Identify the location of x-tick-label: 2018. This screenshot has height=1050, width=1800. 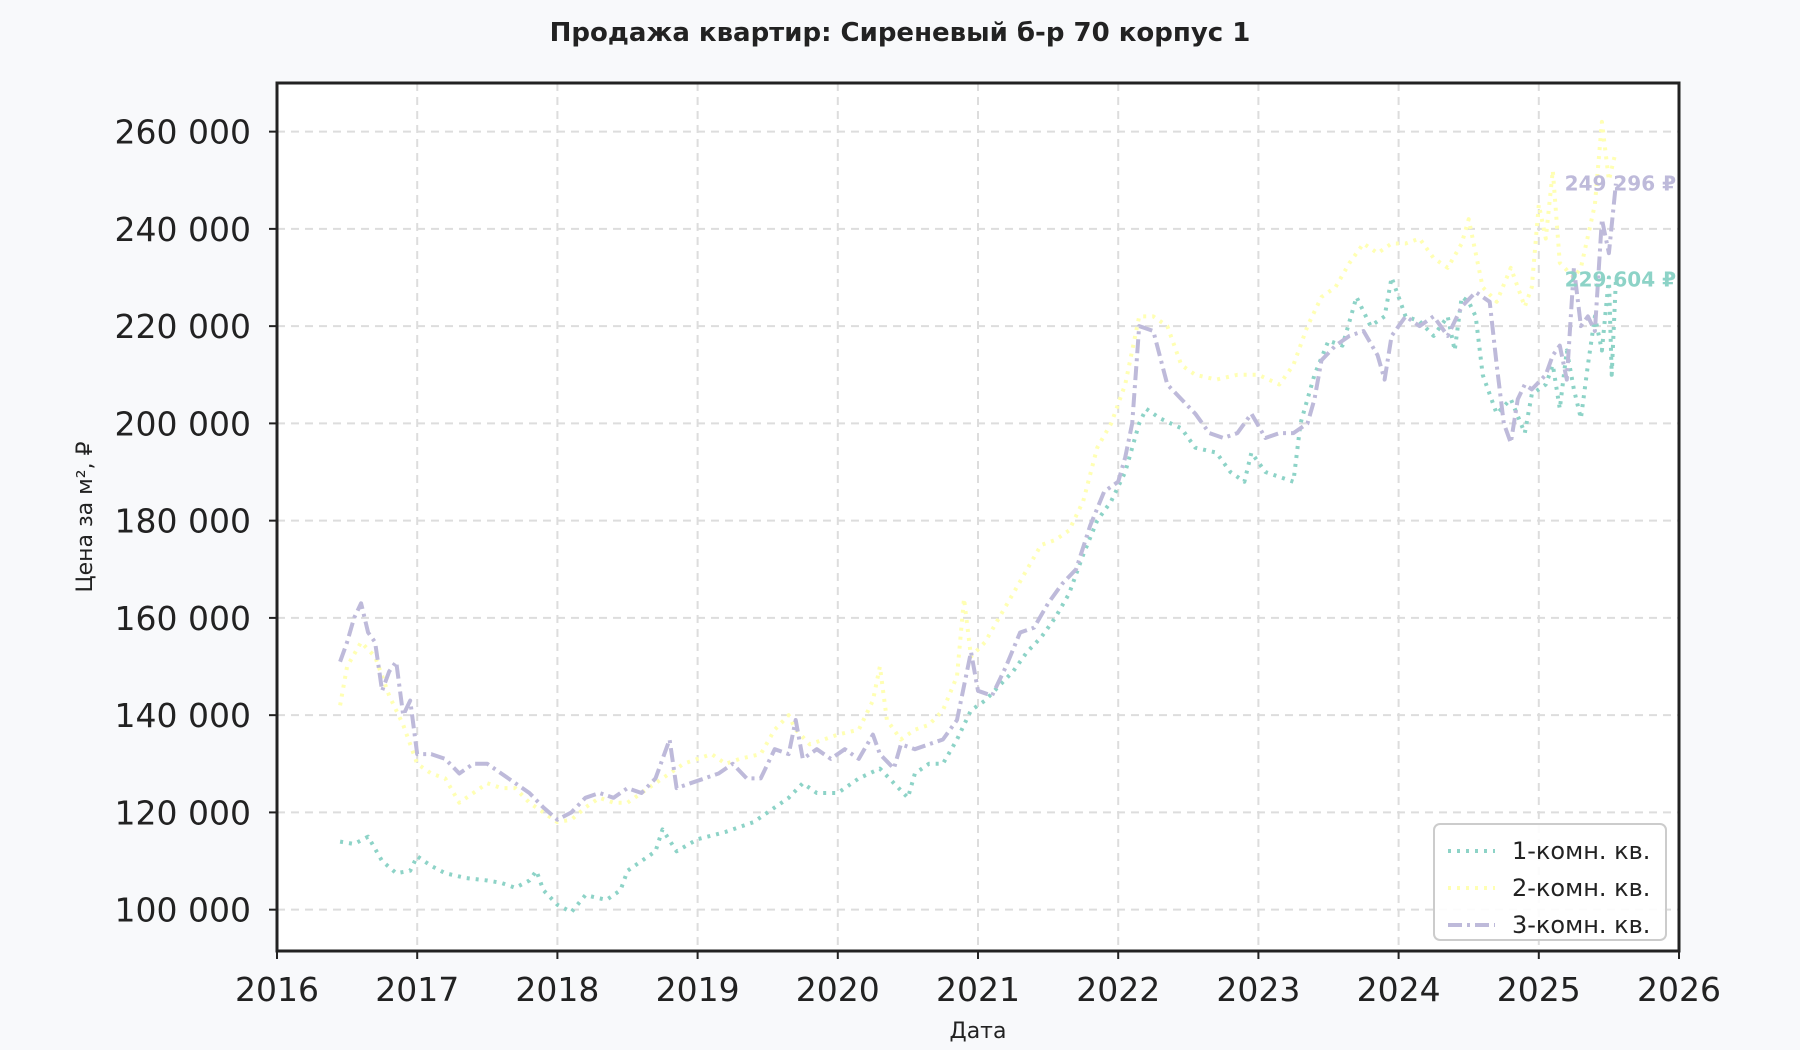
(557, 989).